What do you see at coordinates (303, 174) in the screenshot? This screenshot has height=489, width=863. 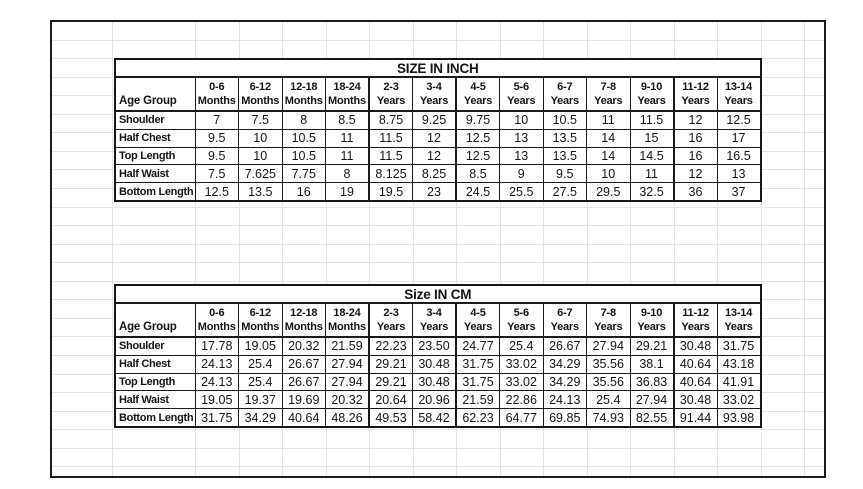 I see `size-cell: 7.75` at bounding box center [303, 174].